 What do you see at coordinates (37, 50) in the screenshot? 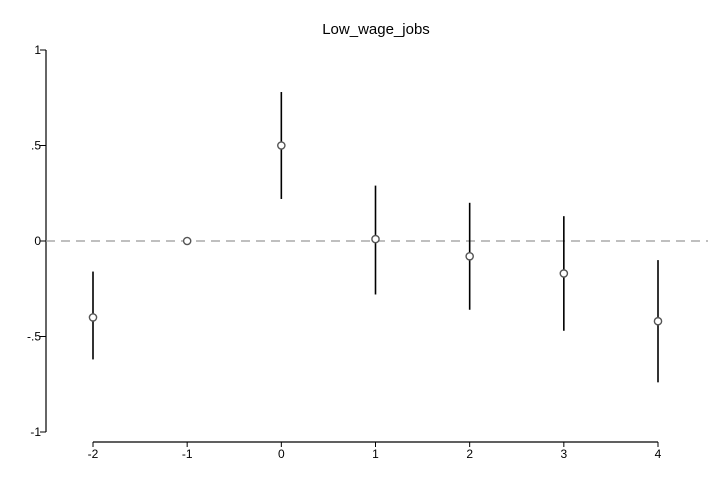
I see `y-tick-label: 1` at bounding box center [37, 50].